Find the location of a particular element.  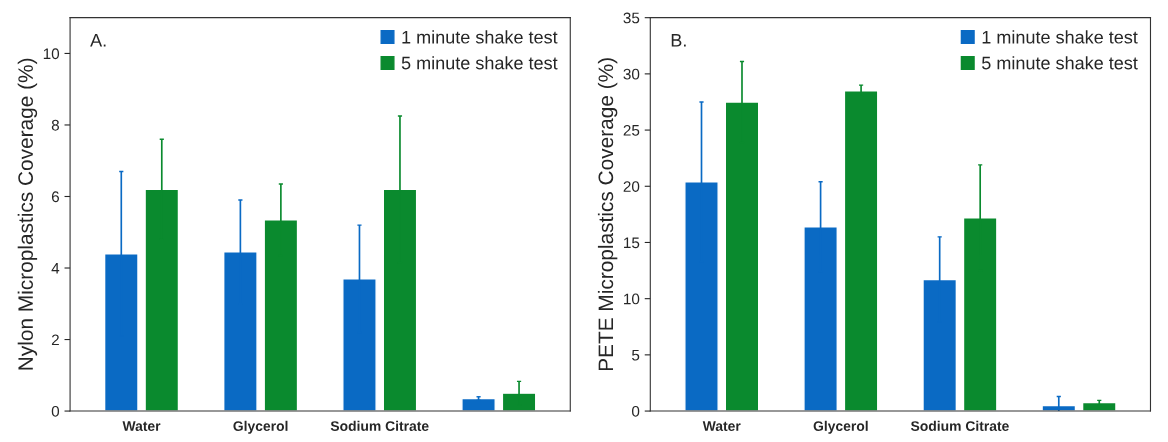

y-axis-title: Nylon Microplastics Coverage (%) is located at coordinates (27, 214).